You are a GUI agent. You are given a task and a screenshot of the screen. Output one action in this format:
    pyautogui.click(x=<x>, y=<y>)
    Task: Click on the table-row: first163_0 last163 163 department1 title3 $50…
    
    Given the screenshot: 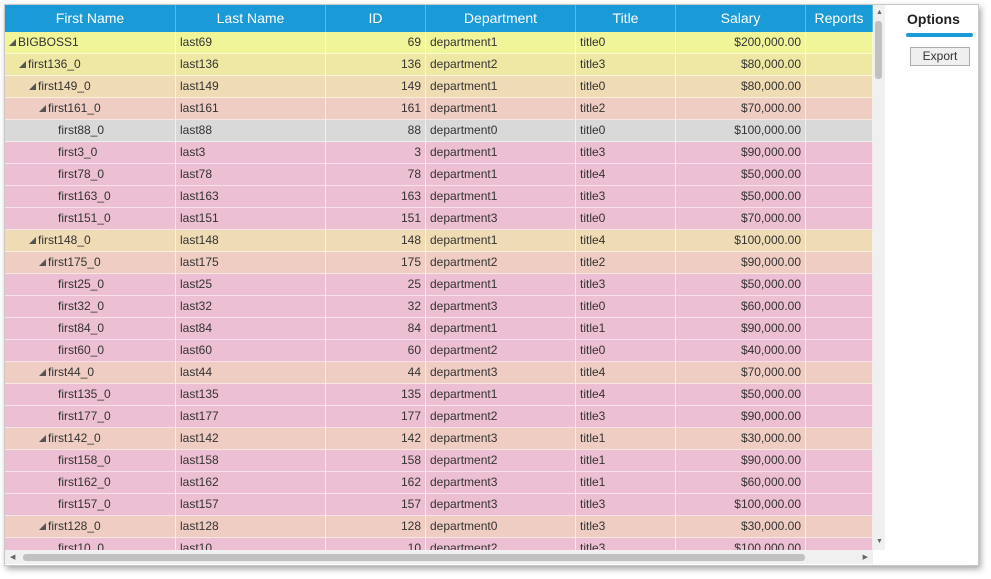 What is the action you would take?
    pyautogui.click(x=439, y=197)
    